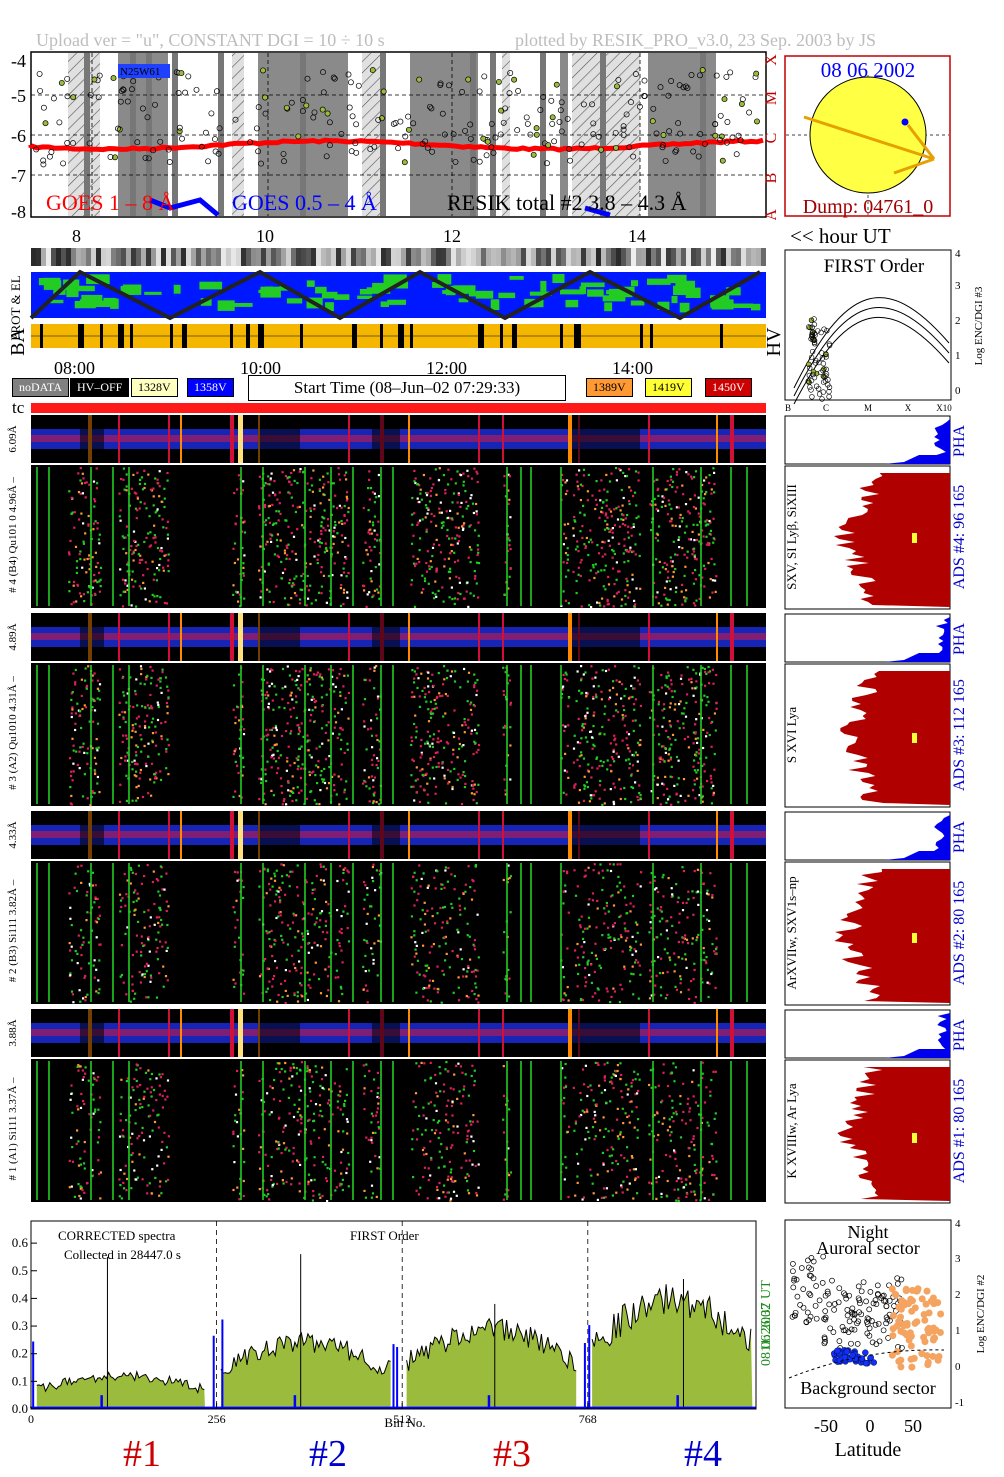 The width and height of the screenshot is (1004, 1477). What do you see at coordinates (154, 387) in the screenshot?
I see `legend-item: 1328V` at bounding box center [154, 387].